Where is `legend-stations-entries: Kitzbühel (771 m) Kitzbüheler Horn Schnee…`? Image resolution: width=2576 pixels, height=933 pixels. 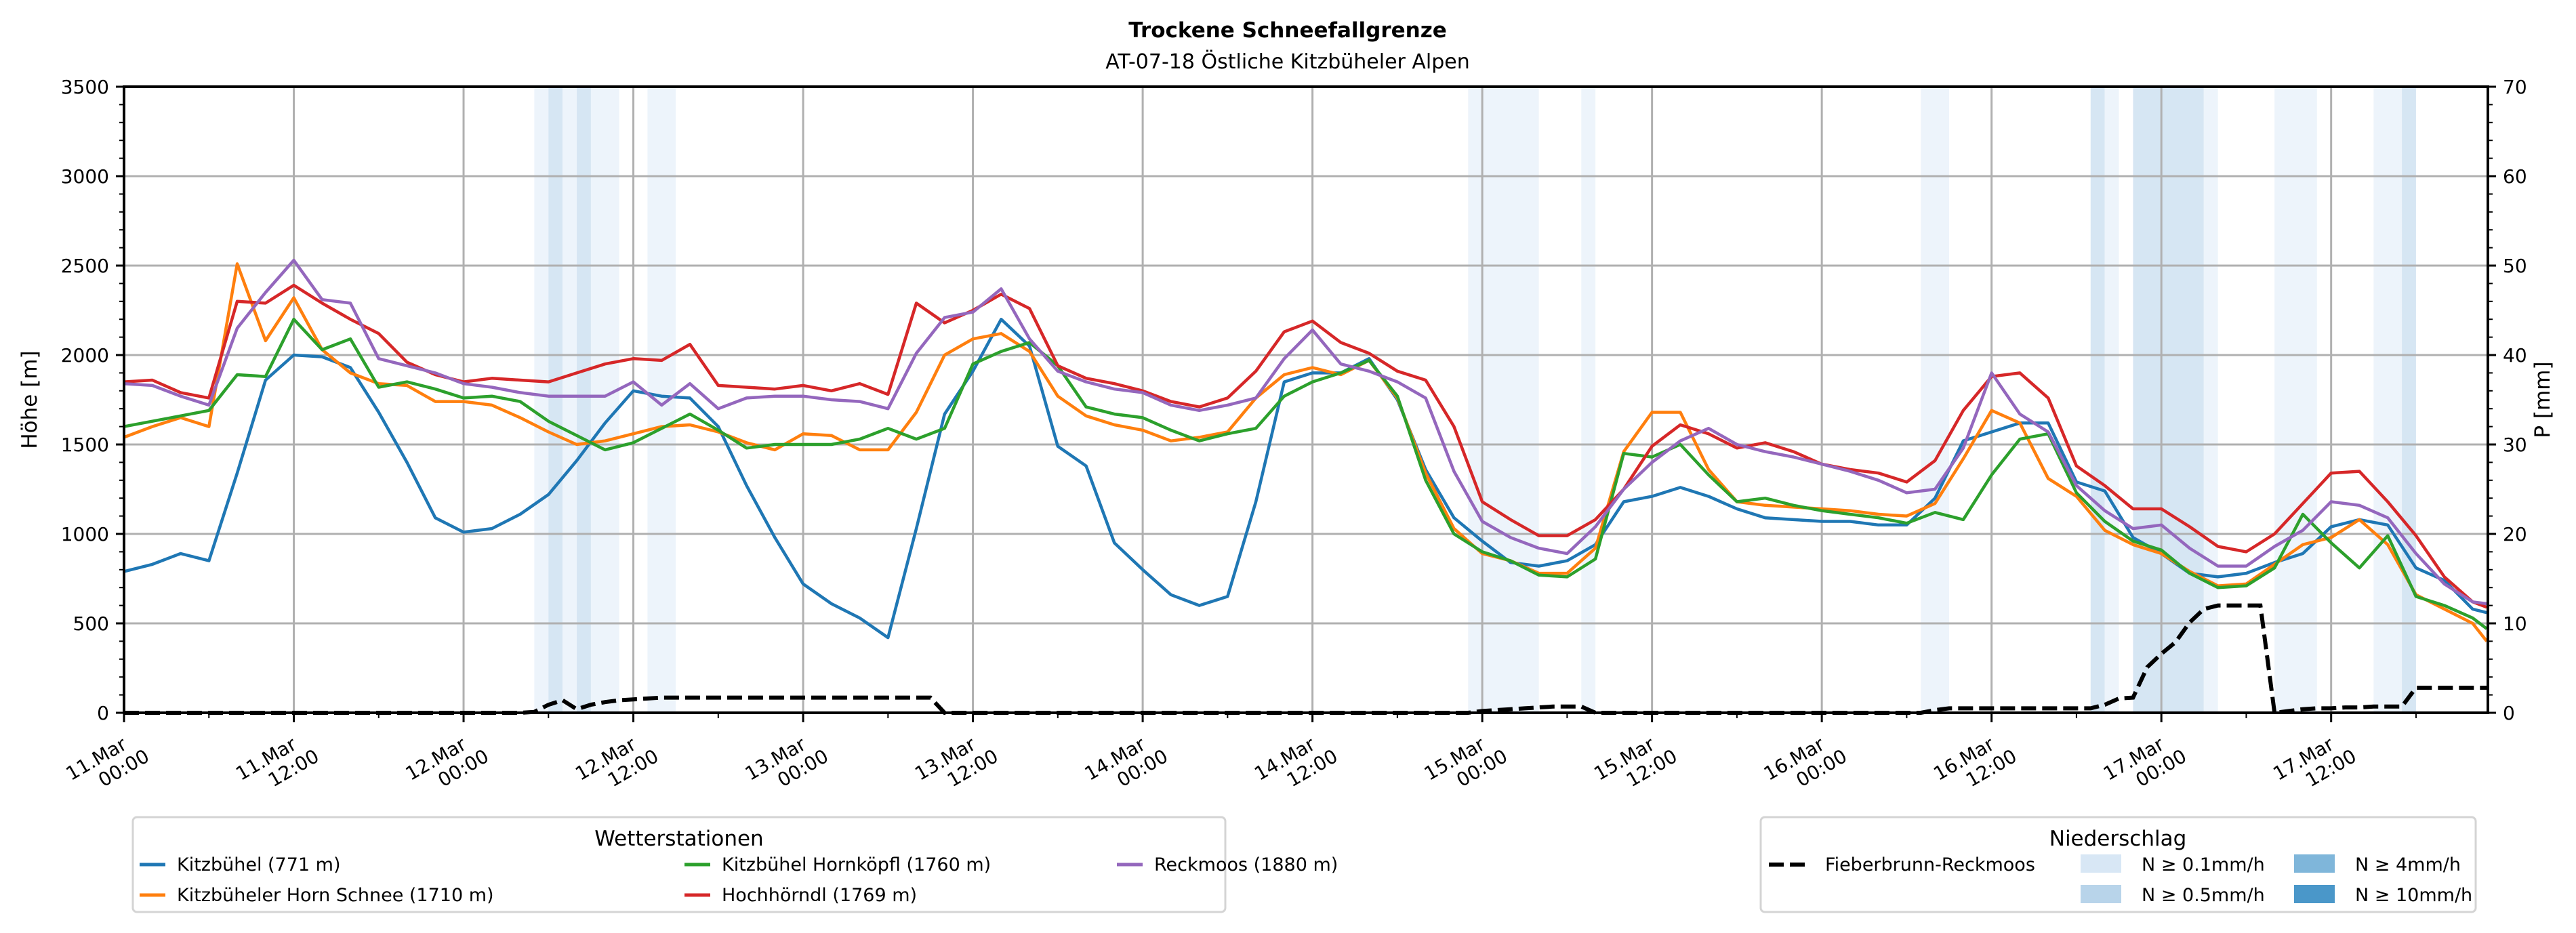
legend-stations-entries: Kitzbühel (771 m) Kitzbüheler Horn Schnee… is located at coordinates (739, 880).